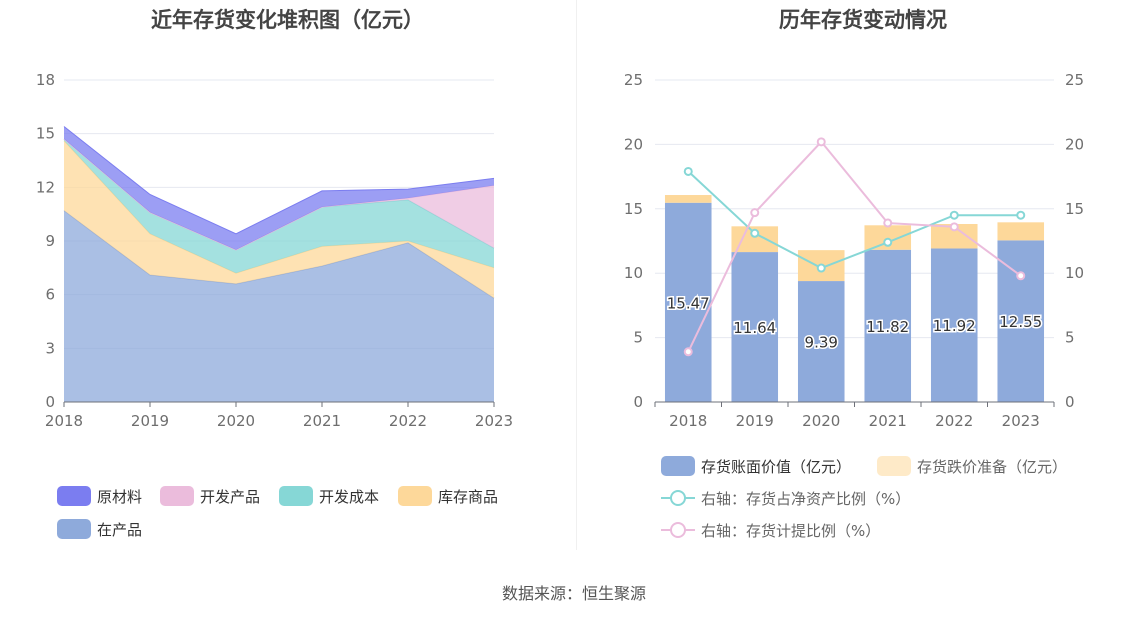 The height and width of the screenshot is (619, 1148). I want to click on left-legend-label: 原材料, so click(119, 497).